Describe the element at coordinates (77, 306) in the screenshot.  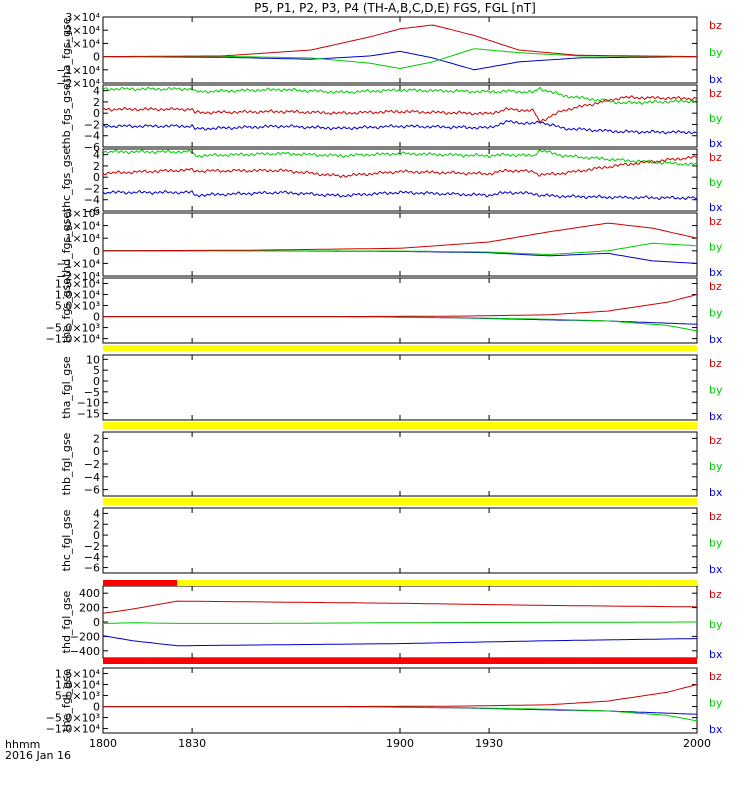
I see `y-tick-label: 5.0×10³` at that location.